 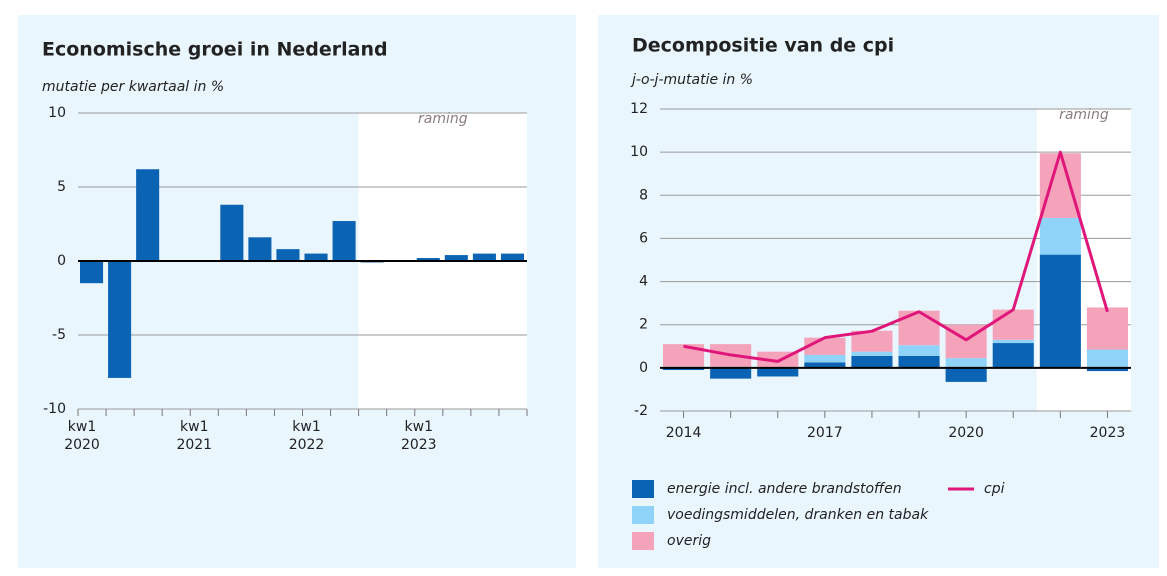 What do you see at coordinates (194, 445) in the screenshot?
I see `x-tick-label: 2021` at bounding box center [194, 445].